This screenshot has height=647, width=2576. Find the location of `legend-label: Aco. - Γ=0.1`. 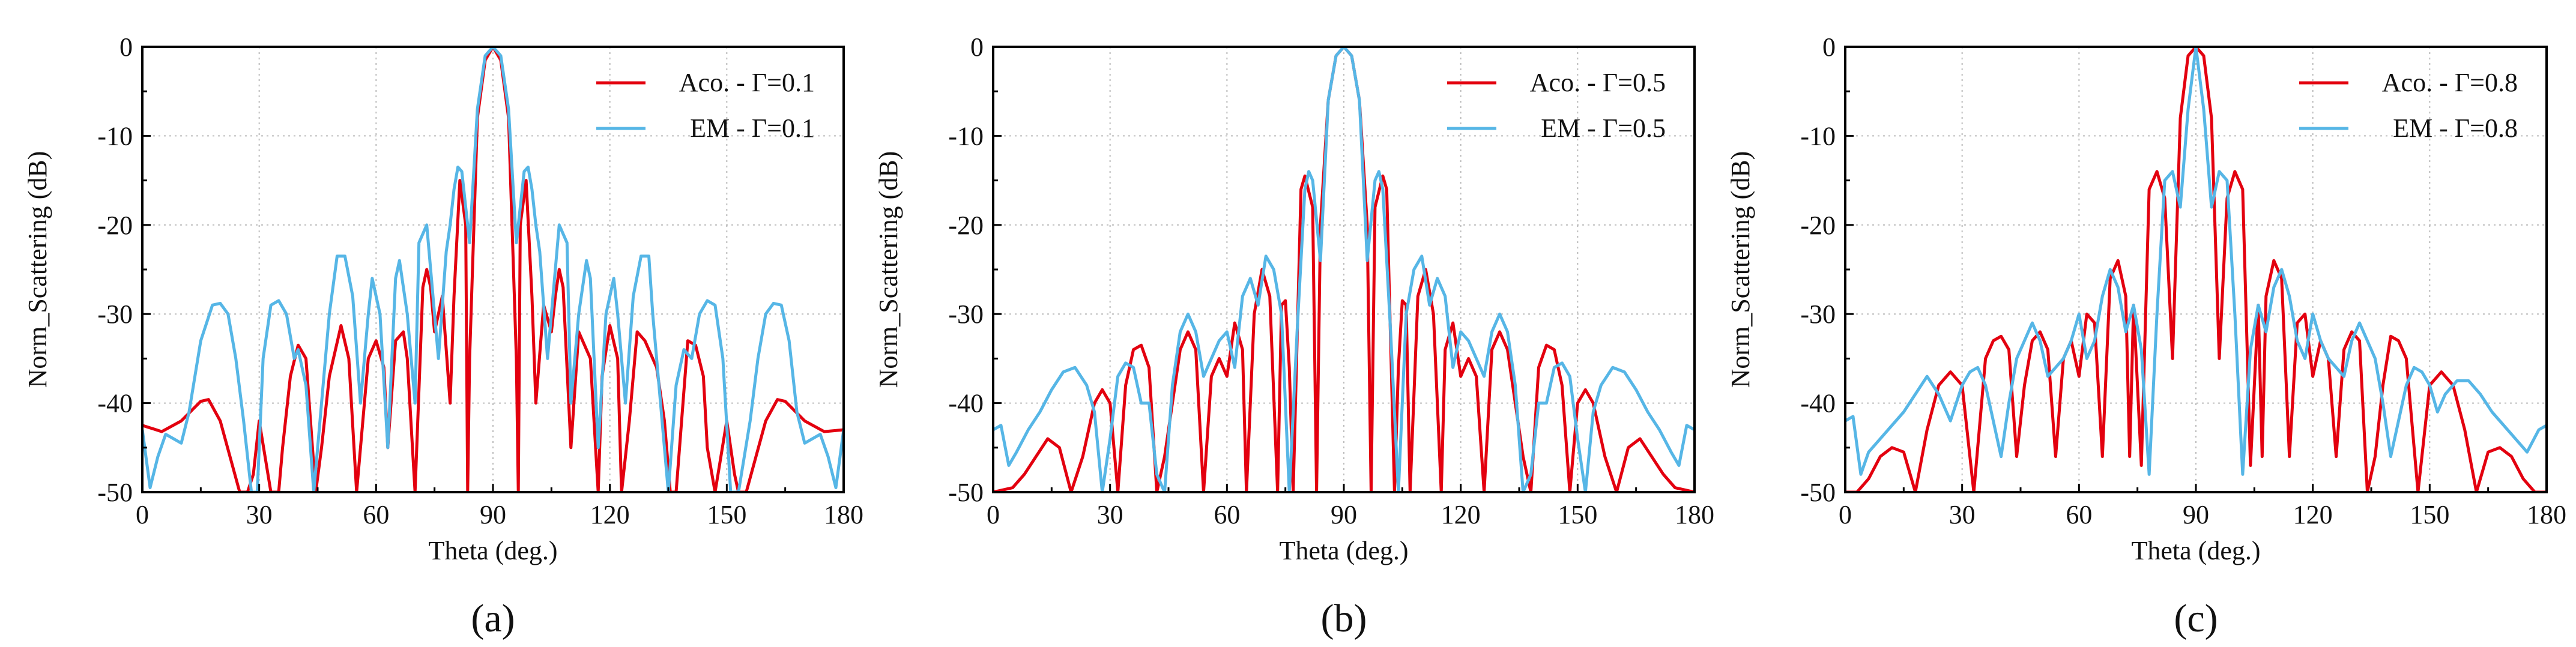

legend-label: Aco. - Γ=0.1 is located at coordinates (747, 82).